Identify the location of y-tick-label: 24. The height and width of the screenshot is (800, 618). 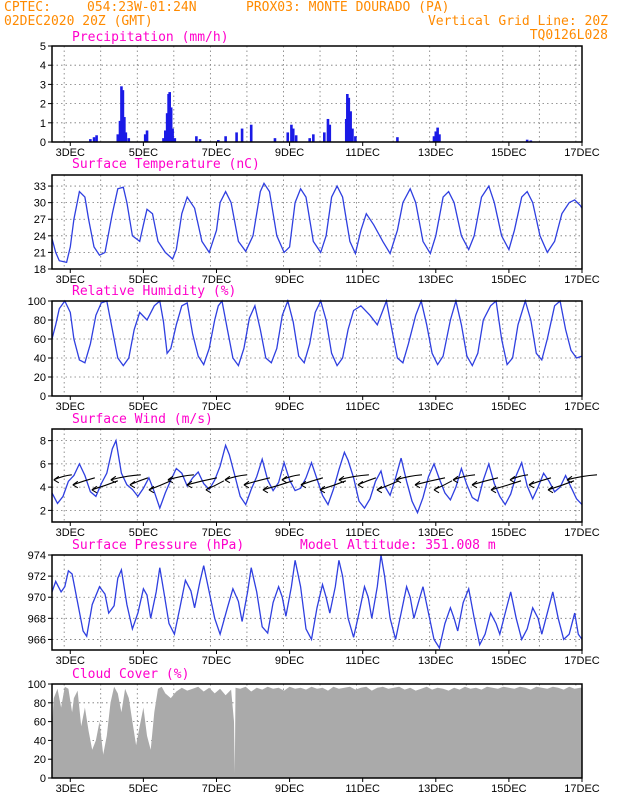
(40, 237).